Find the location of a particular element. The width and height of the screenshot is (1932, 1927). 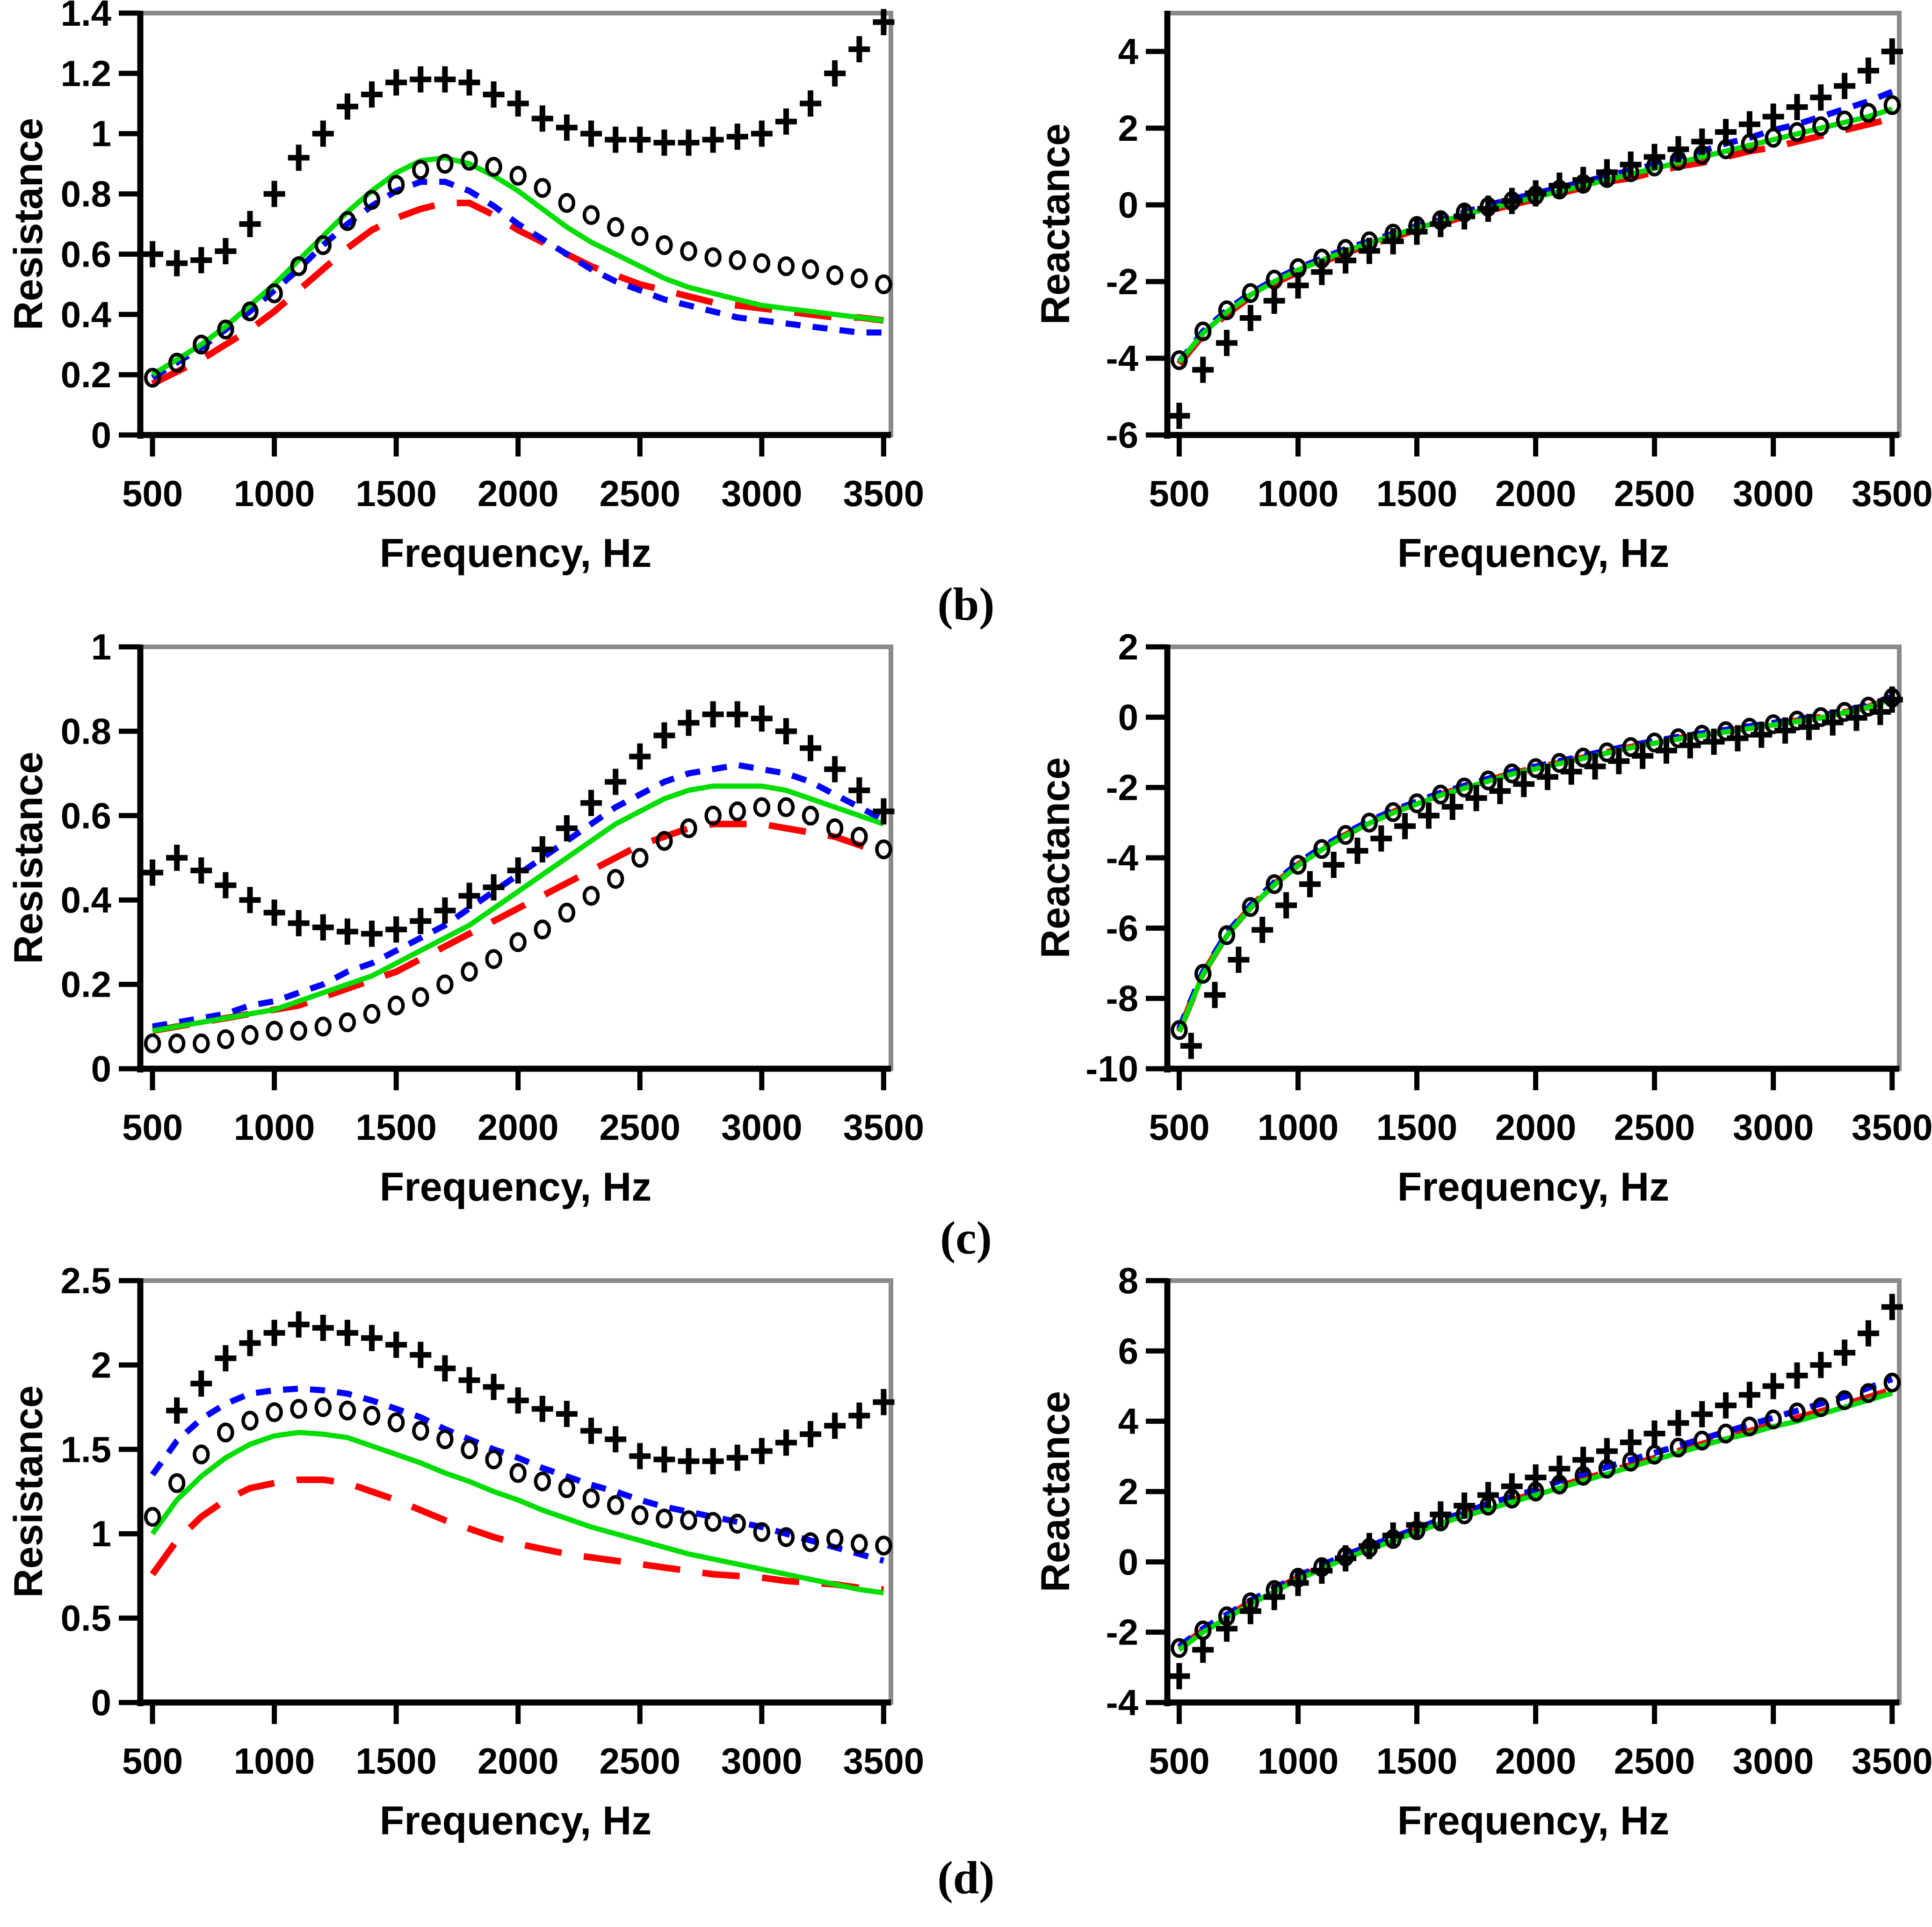

svg-text: -8 is located at coordinates (1122, 998).